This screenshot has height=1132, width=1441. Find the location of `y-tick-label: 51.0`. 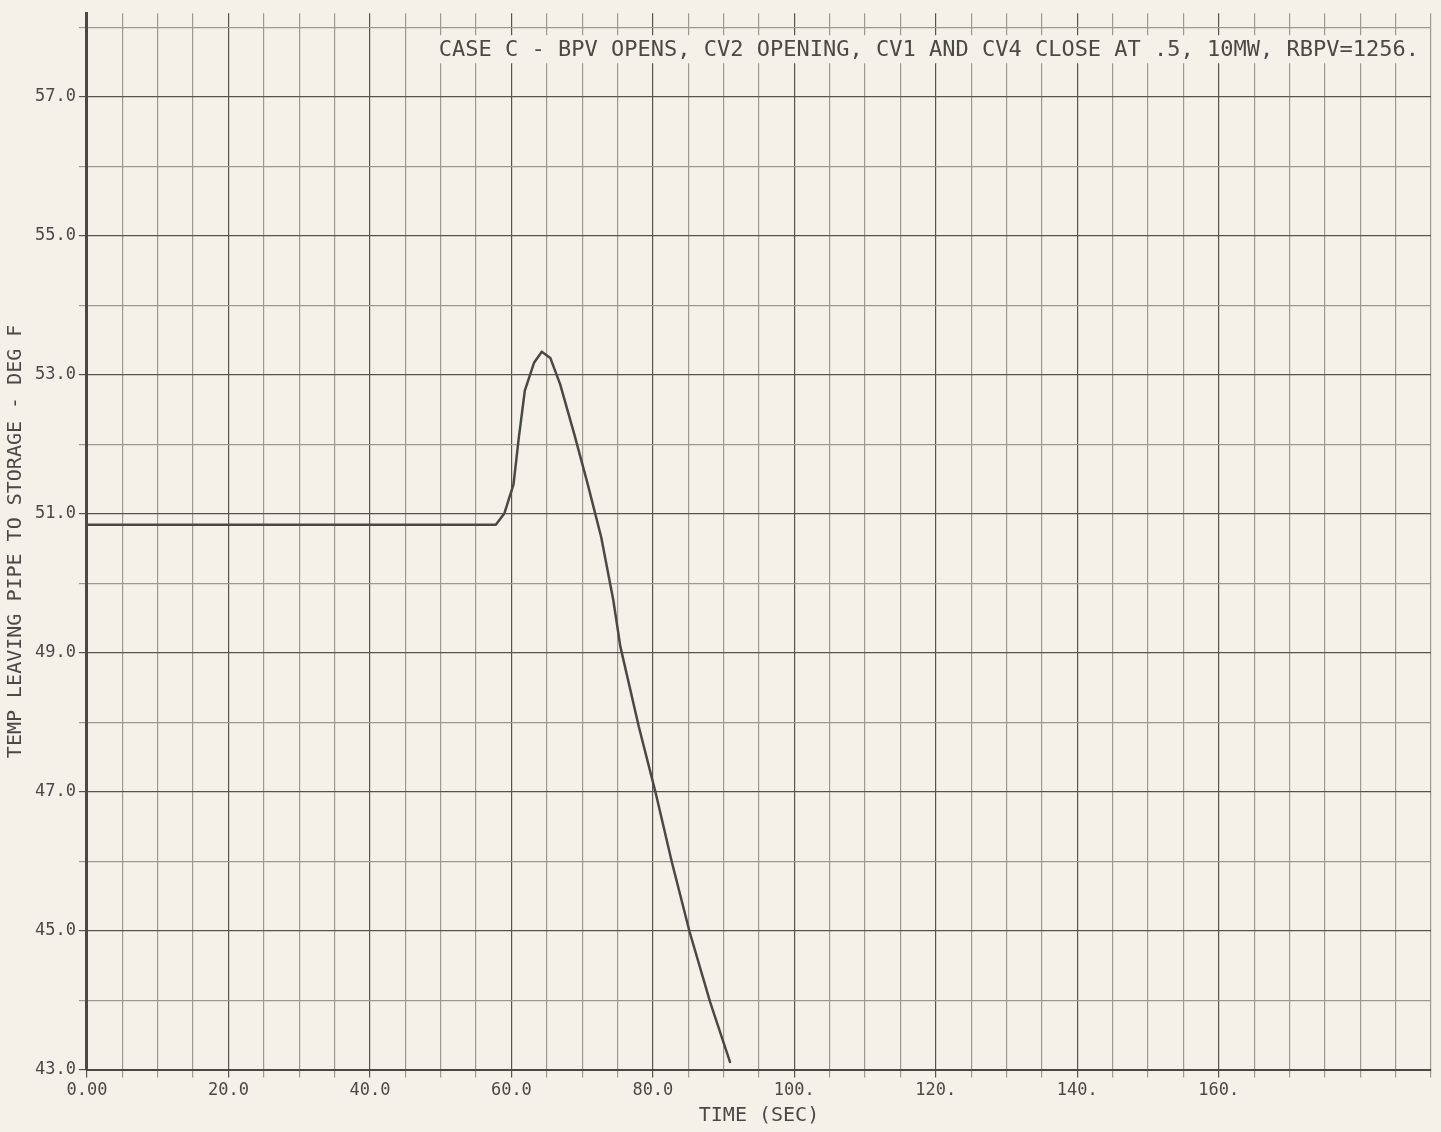

y-tick-label: 51.0 is located at coordinates (55, 512).